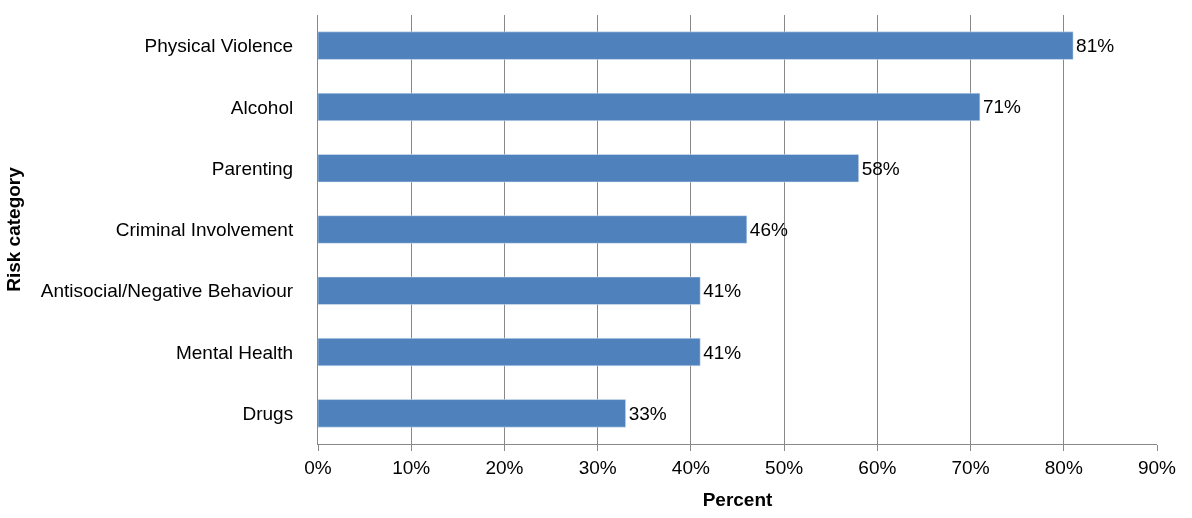 The image size is (1192, 518). I want to click on data-label: 33%, so click(647, 413).